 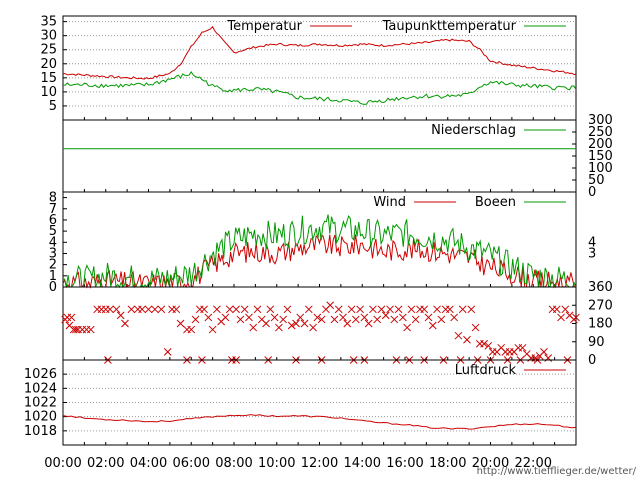 What do you see at coordinates (600, 120) in the screenshot?
I see `y-tick-label: 300` at bounding box center [600, 120].